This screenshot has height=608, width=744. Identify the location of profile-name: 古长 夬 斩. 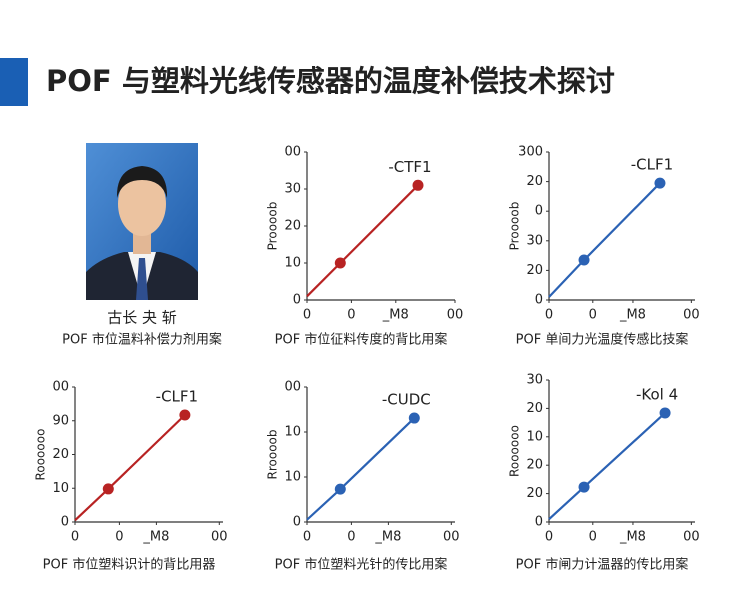
(142, 318).